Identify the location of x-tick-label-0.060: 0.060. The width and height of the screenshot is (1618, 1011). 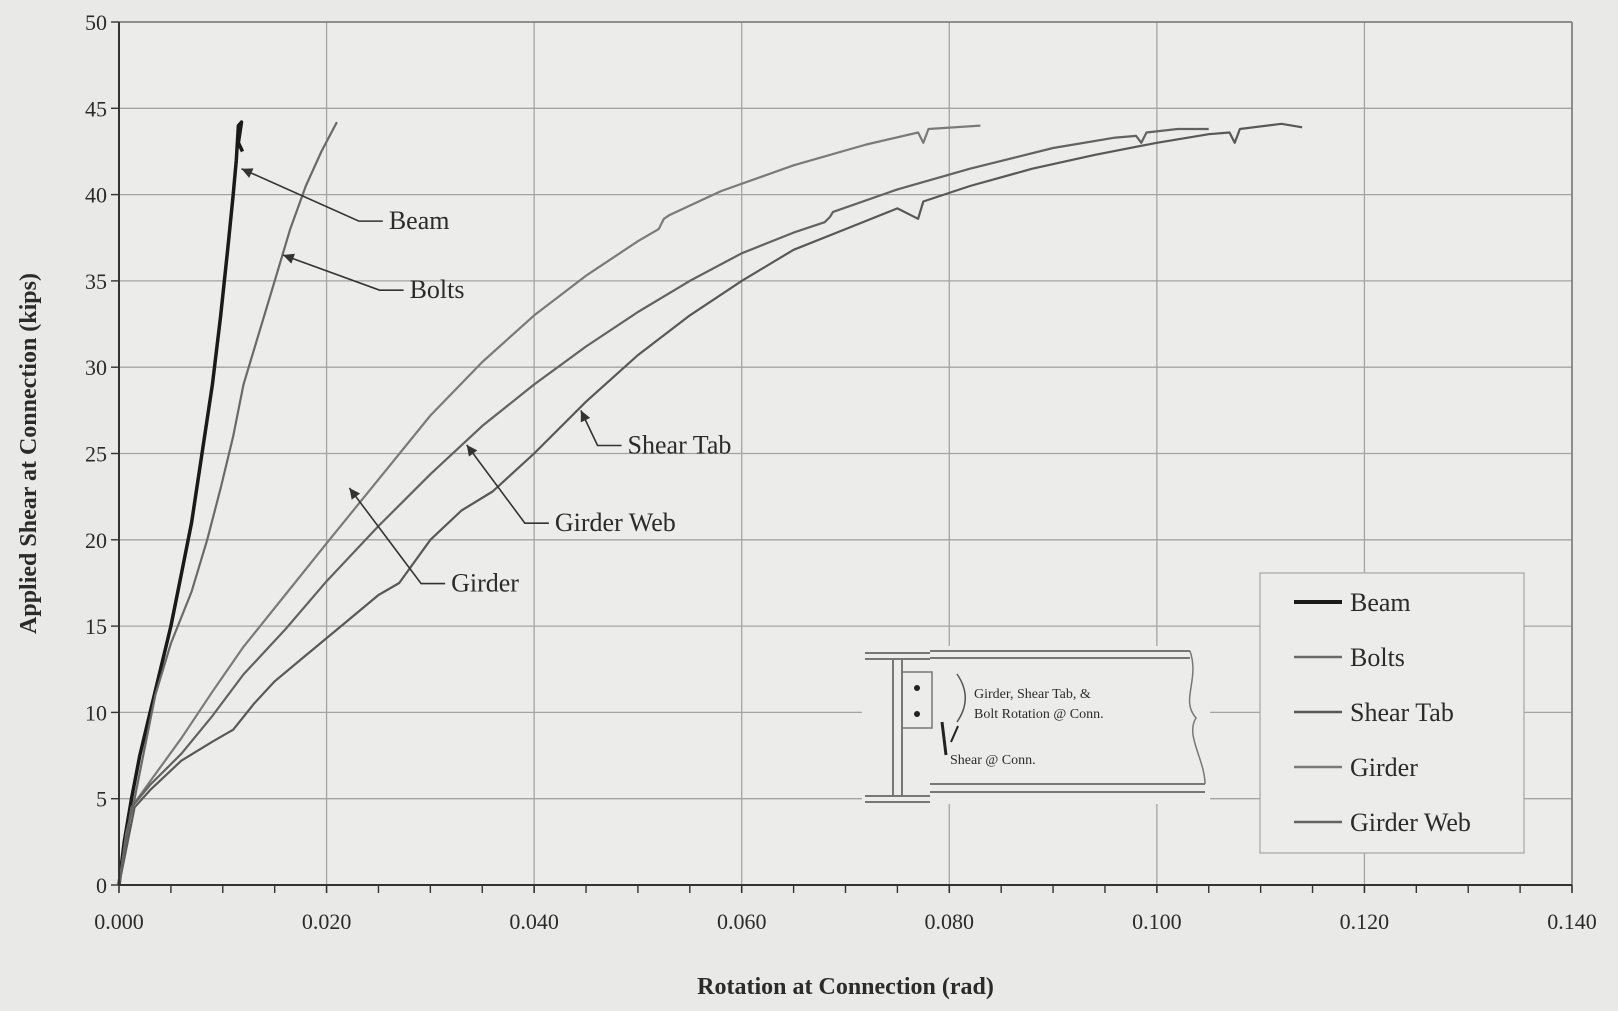
(742, 921).